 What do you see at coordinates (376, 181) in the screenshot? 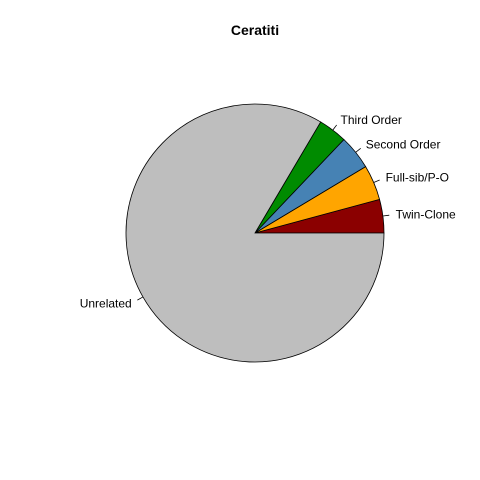
I see `pie-leader-full-sib-p-o` at bounding box center [376, 181].